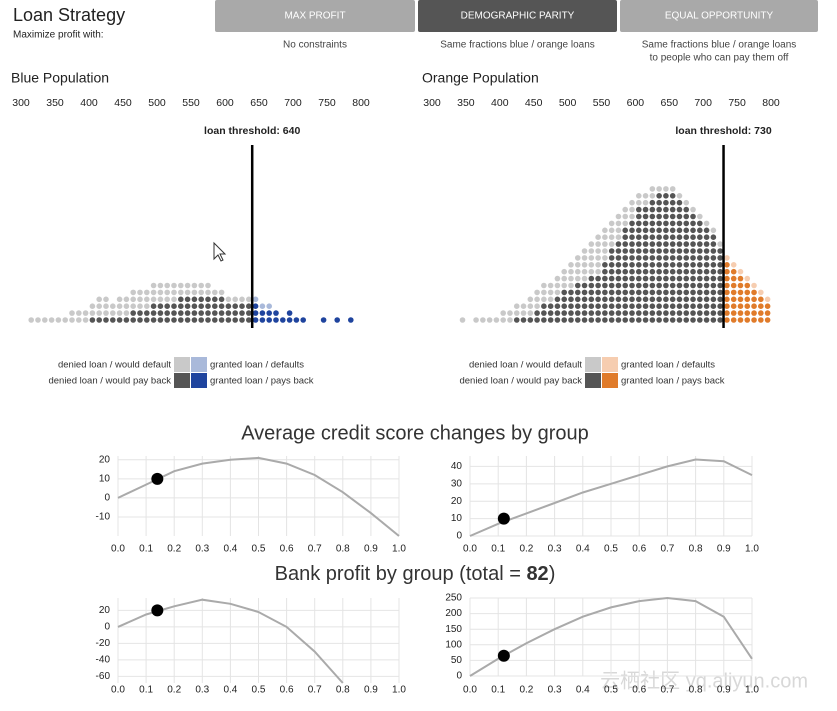  I want to click on strategy-button: DEMOGRAPHIC PARITY, so click(517, 16).